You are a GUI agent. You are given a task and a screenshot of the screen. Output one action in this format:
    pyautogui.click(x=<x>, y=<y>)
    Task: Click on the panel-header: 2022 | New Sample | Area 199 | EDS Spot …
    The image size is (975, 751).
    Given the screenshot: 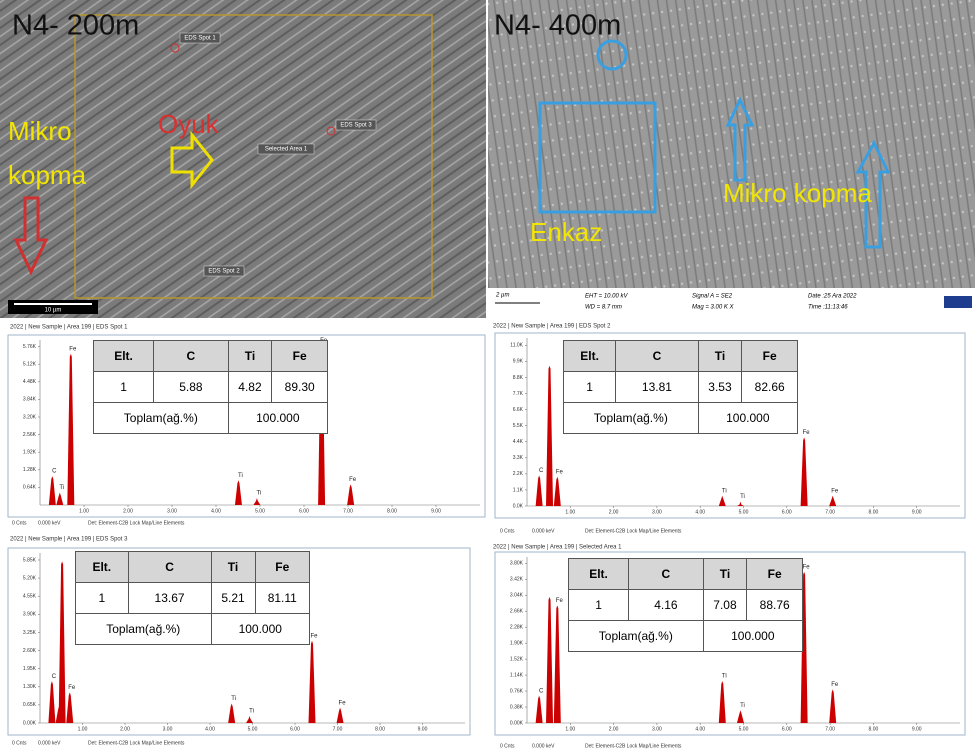 What is the action you would take?
    pyautogui.click(x=552, y=327)
    